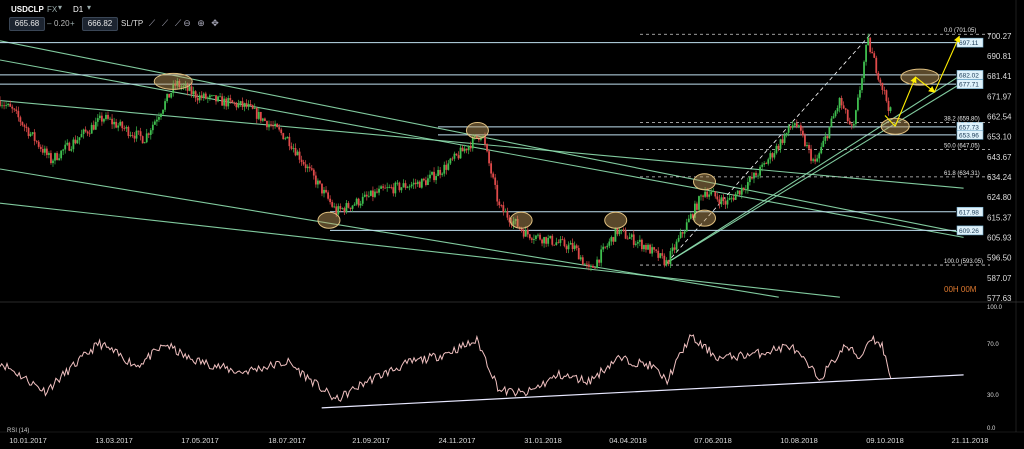 Image resolution: width=1024 pixels, height=449 pixels. What do you see at coordinates (201, 23) in the screenshot?
I see `zoom-in-icon: ⊕` at bounding box center [201, 23].